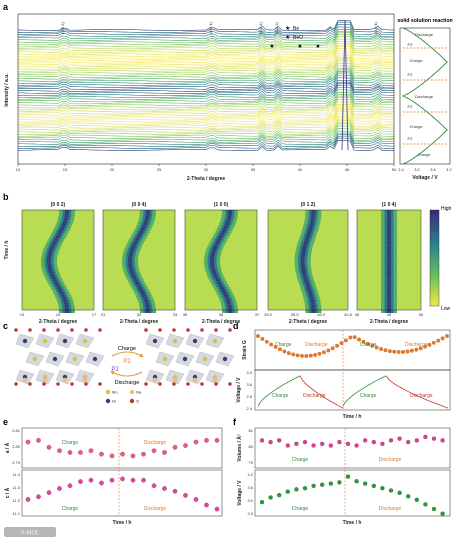 The width and height of the screenshot is (454, 538). What do you see at coordinates (352, 448) in the screenshot?
I see `panel-f-top-frame` at bounding box center [352, 448].